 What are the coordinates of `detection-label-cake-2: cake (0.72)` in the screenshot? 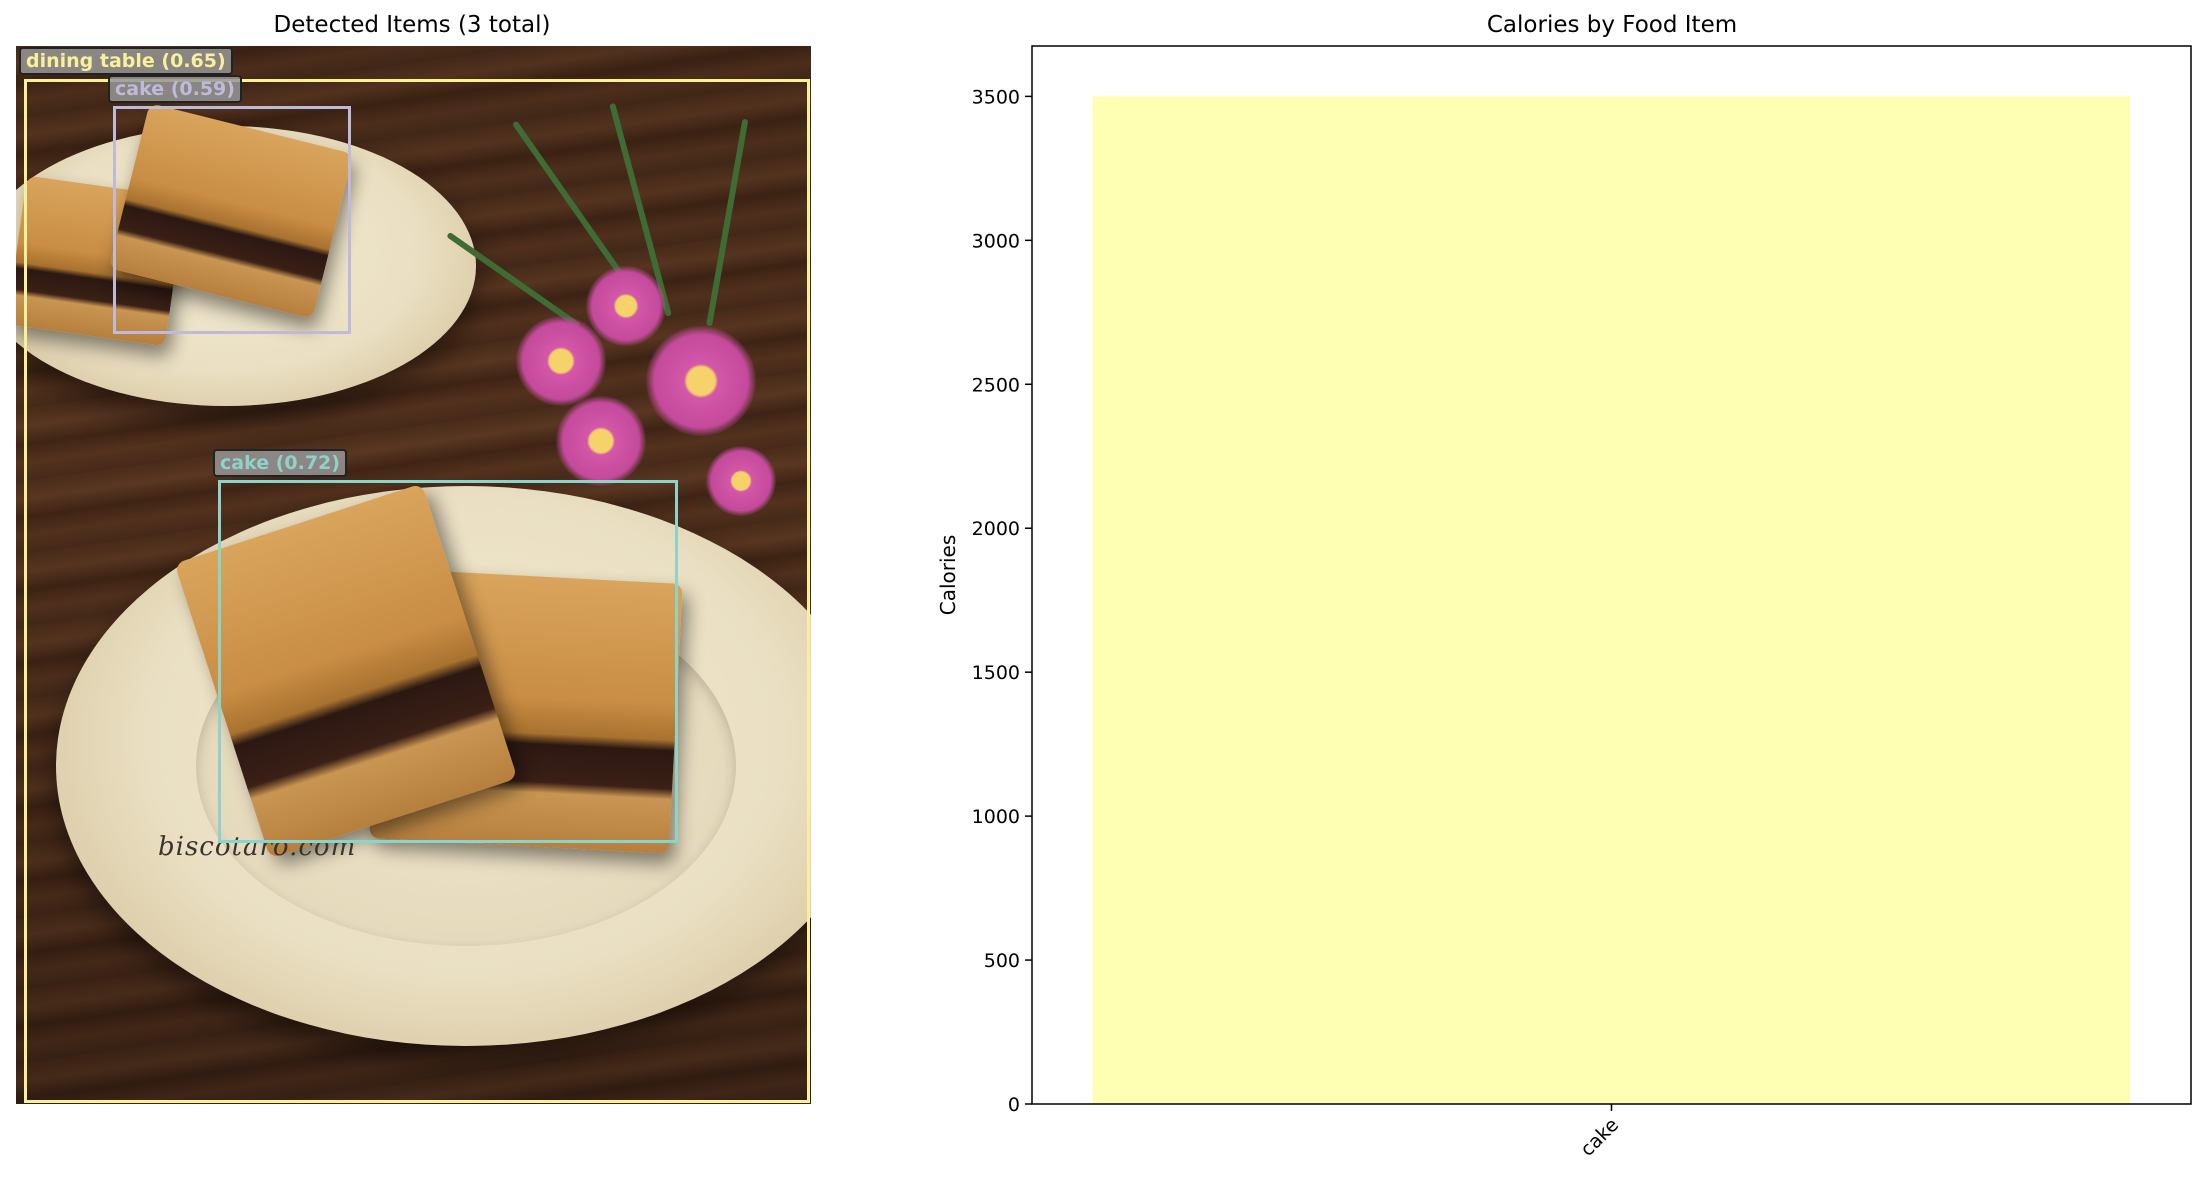 It's located at (280, 463).